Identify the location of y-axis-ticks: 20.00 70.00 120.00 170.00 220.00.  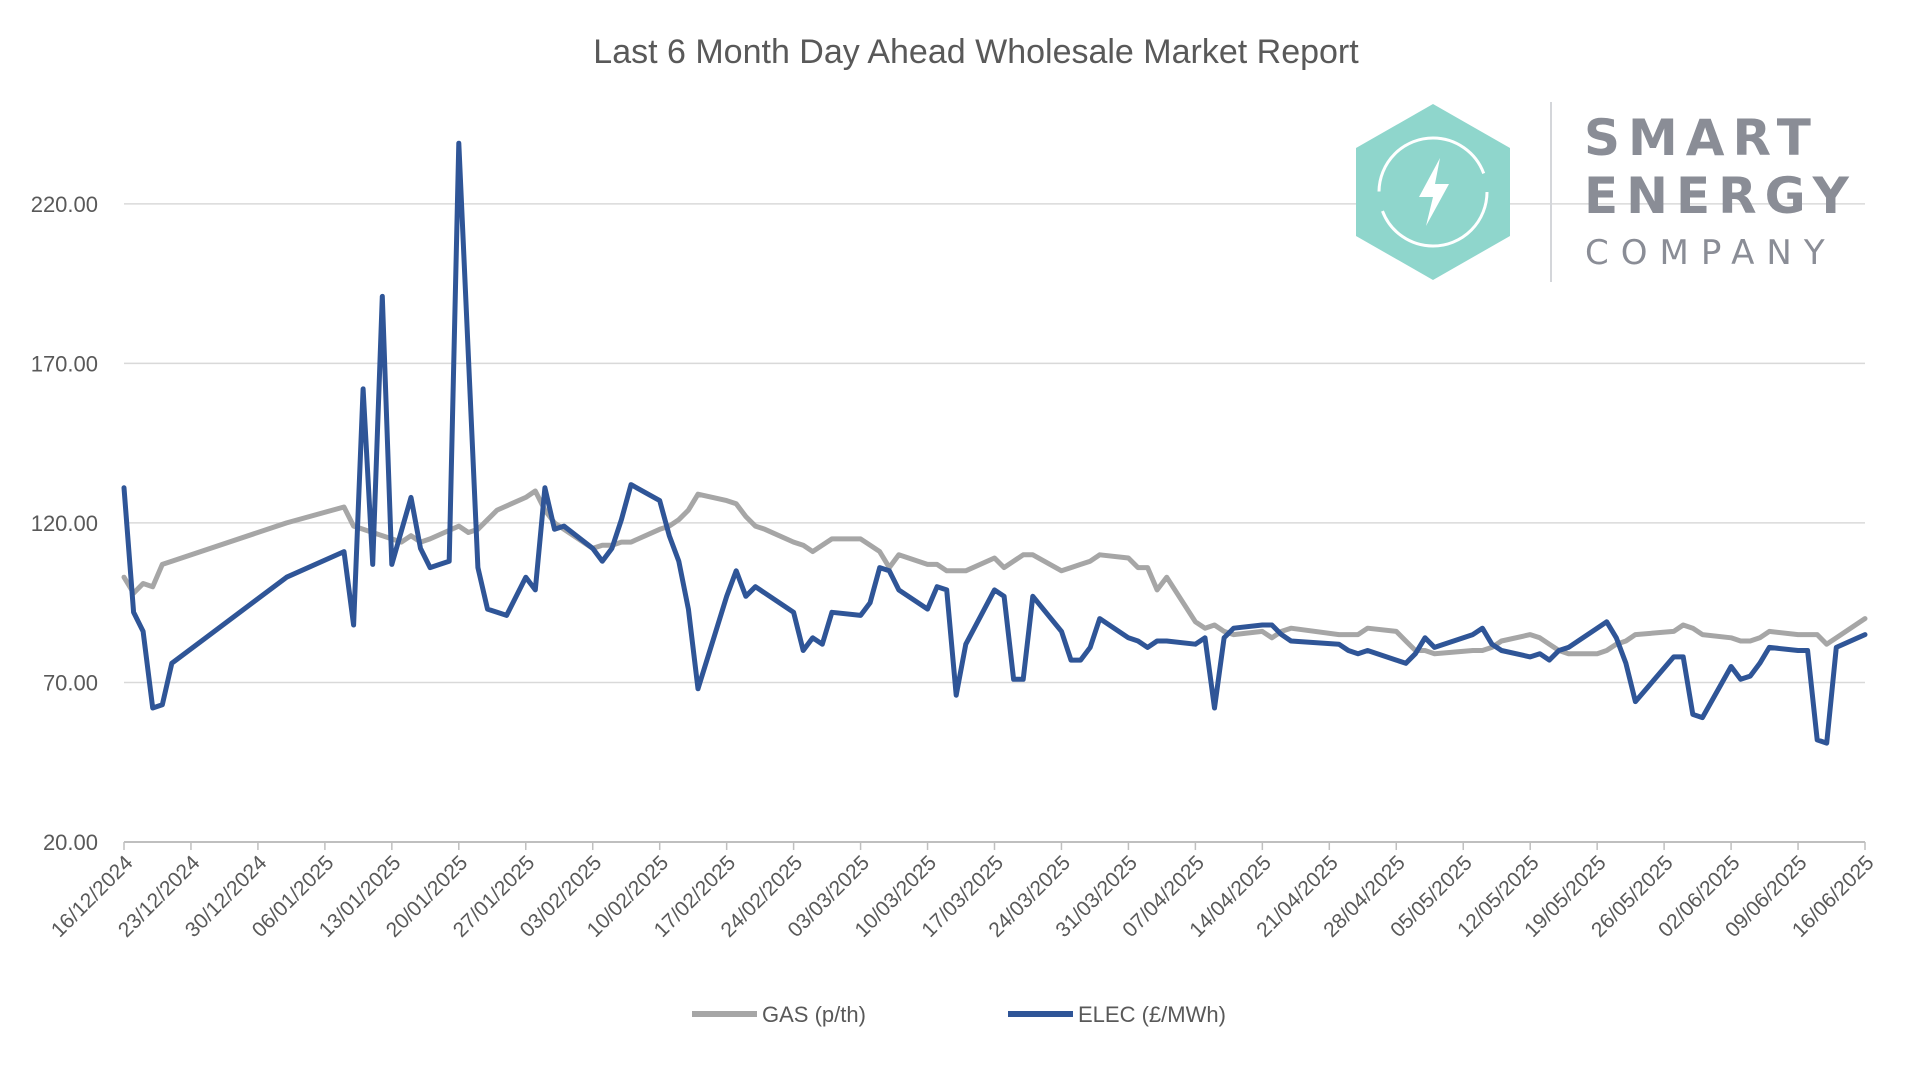
(64, 523).